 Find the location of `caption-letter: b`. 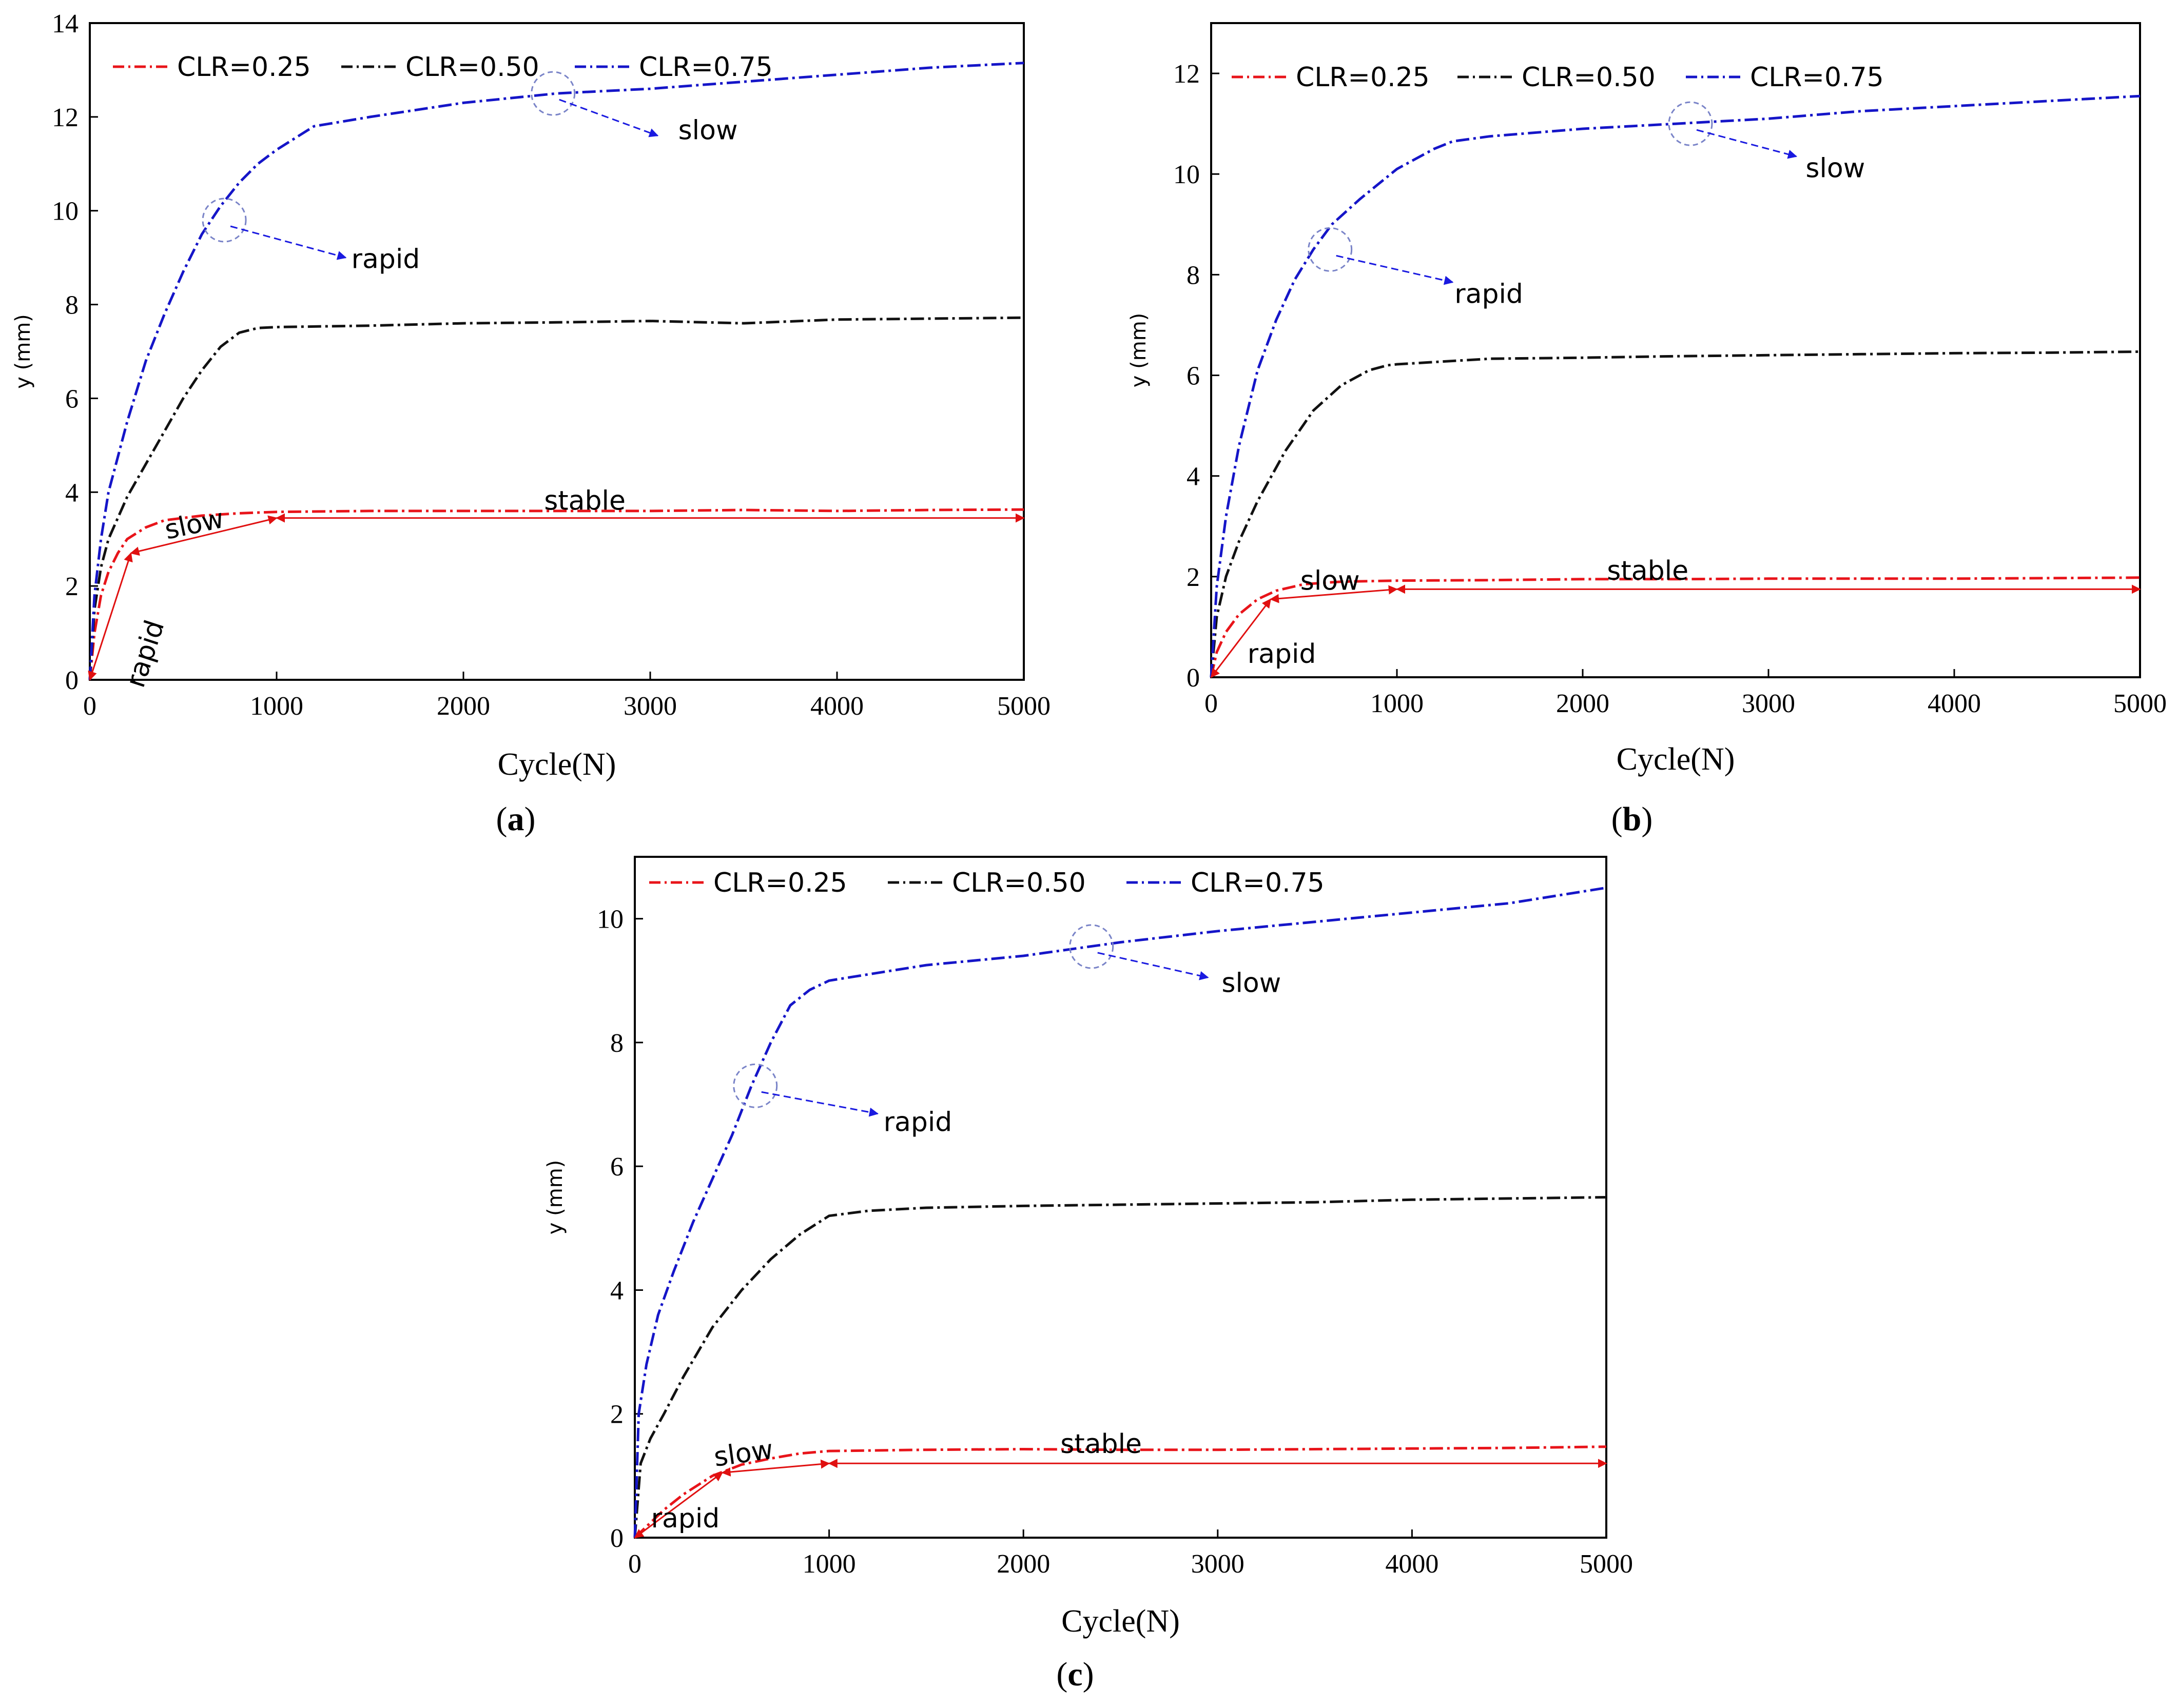

caption-letter: b is located at coordinates (1632, 819).